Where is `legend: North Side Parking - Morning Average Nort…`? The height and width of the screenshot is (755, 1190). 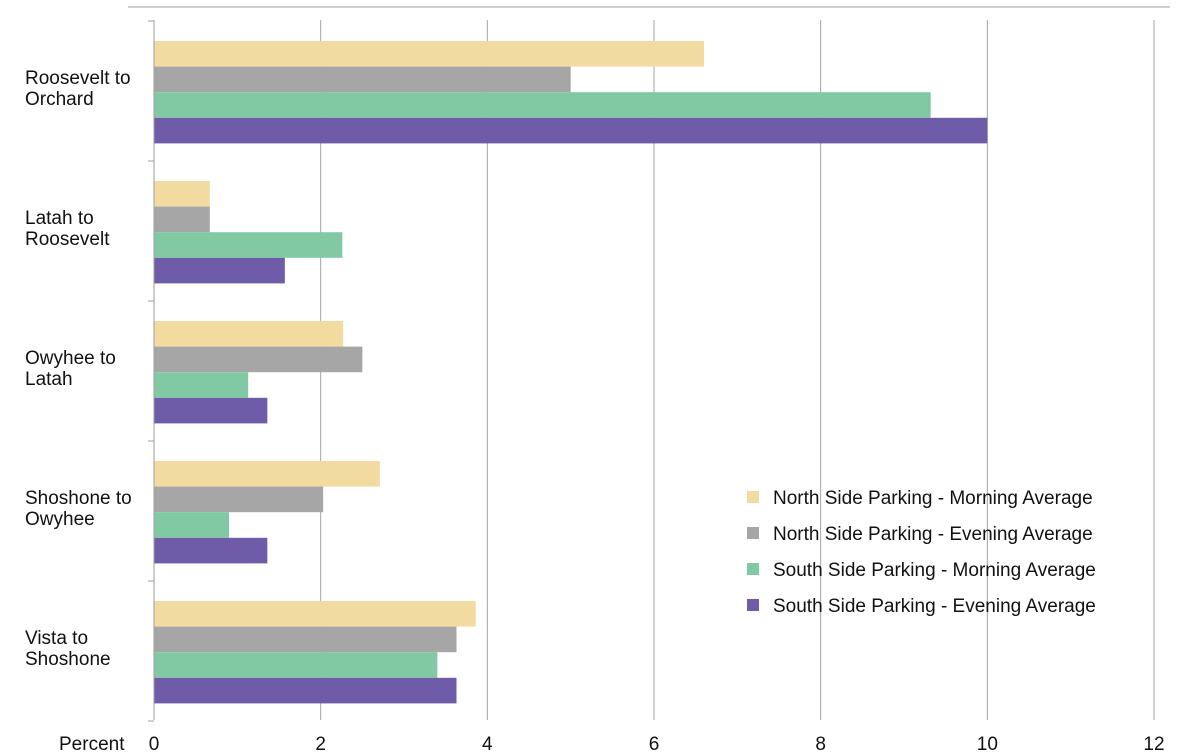
legend: North Side Parking - Morning Average Nort… is located at coordinates (921, 552).